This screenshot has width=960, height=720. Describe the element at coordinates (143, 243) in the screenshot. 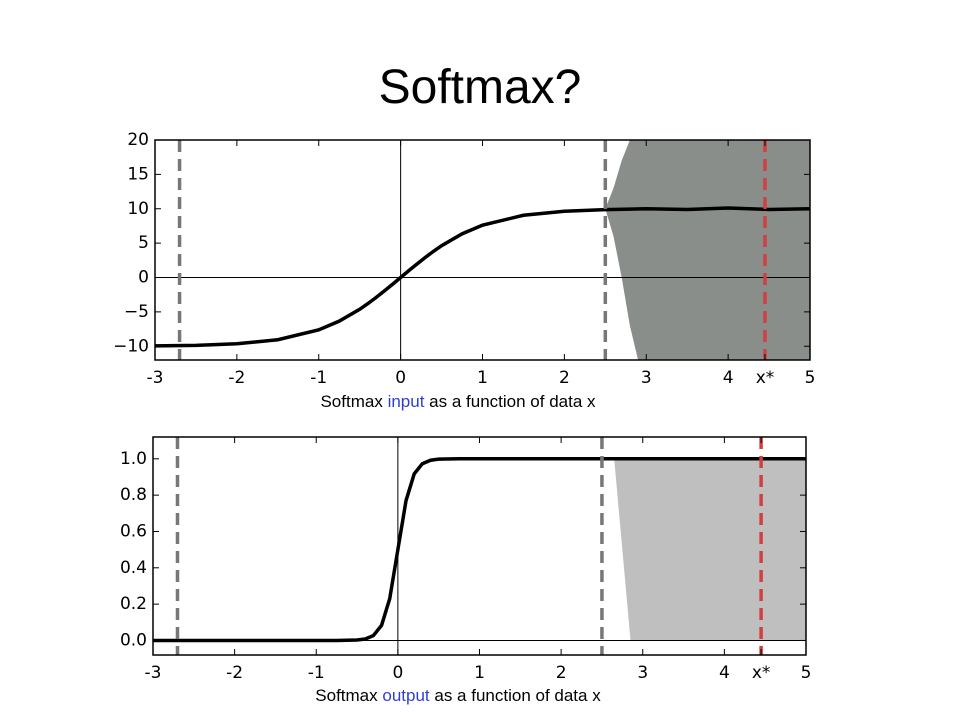

I see `y-tick-label: 5` at that location.